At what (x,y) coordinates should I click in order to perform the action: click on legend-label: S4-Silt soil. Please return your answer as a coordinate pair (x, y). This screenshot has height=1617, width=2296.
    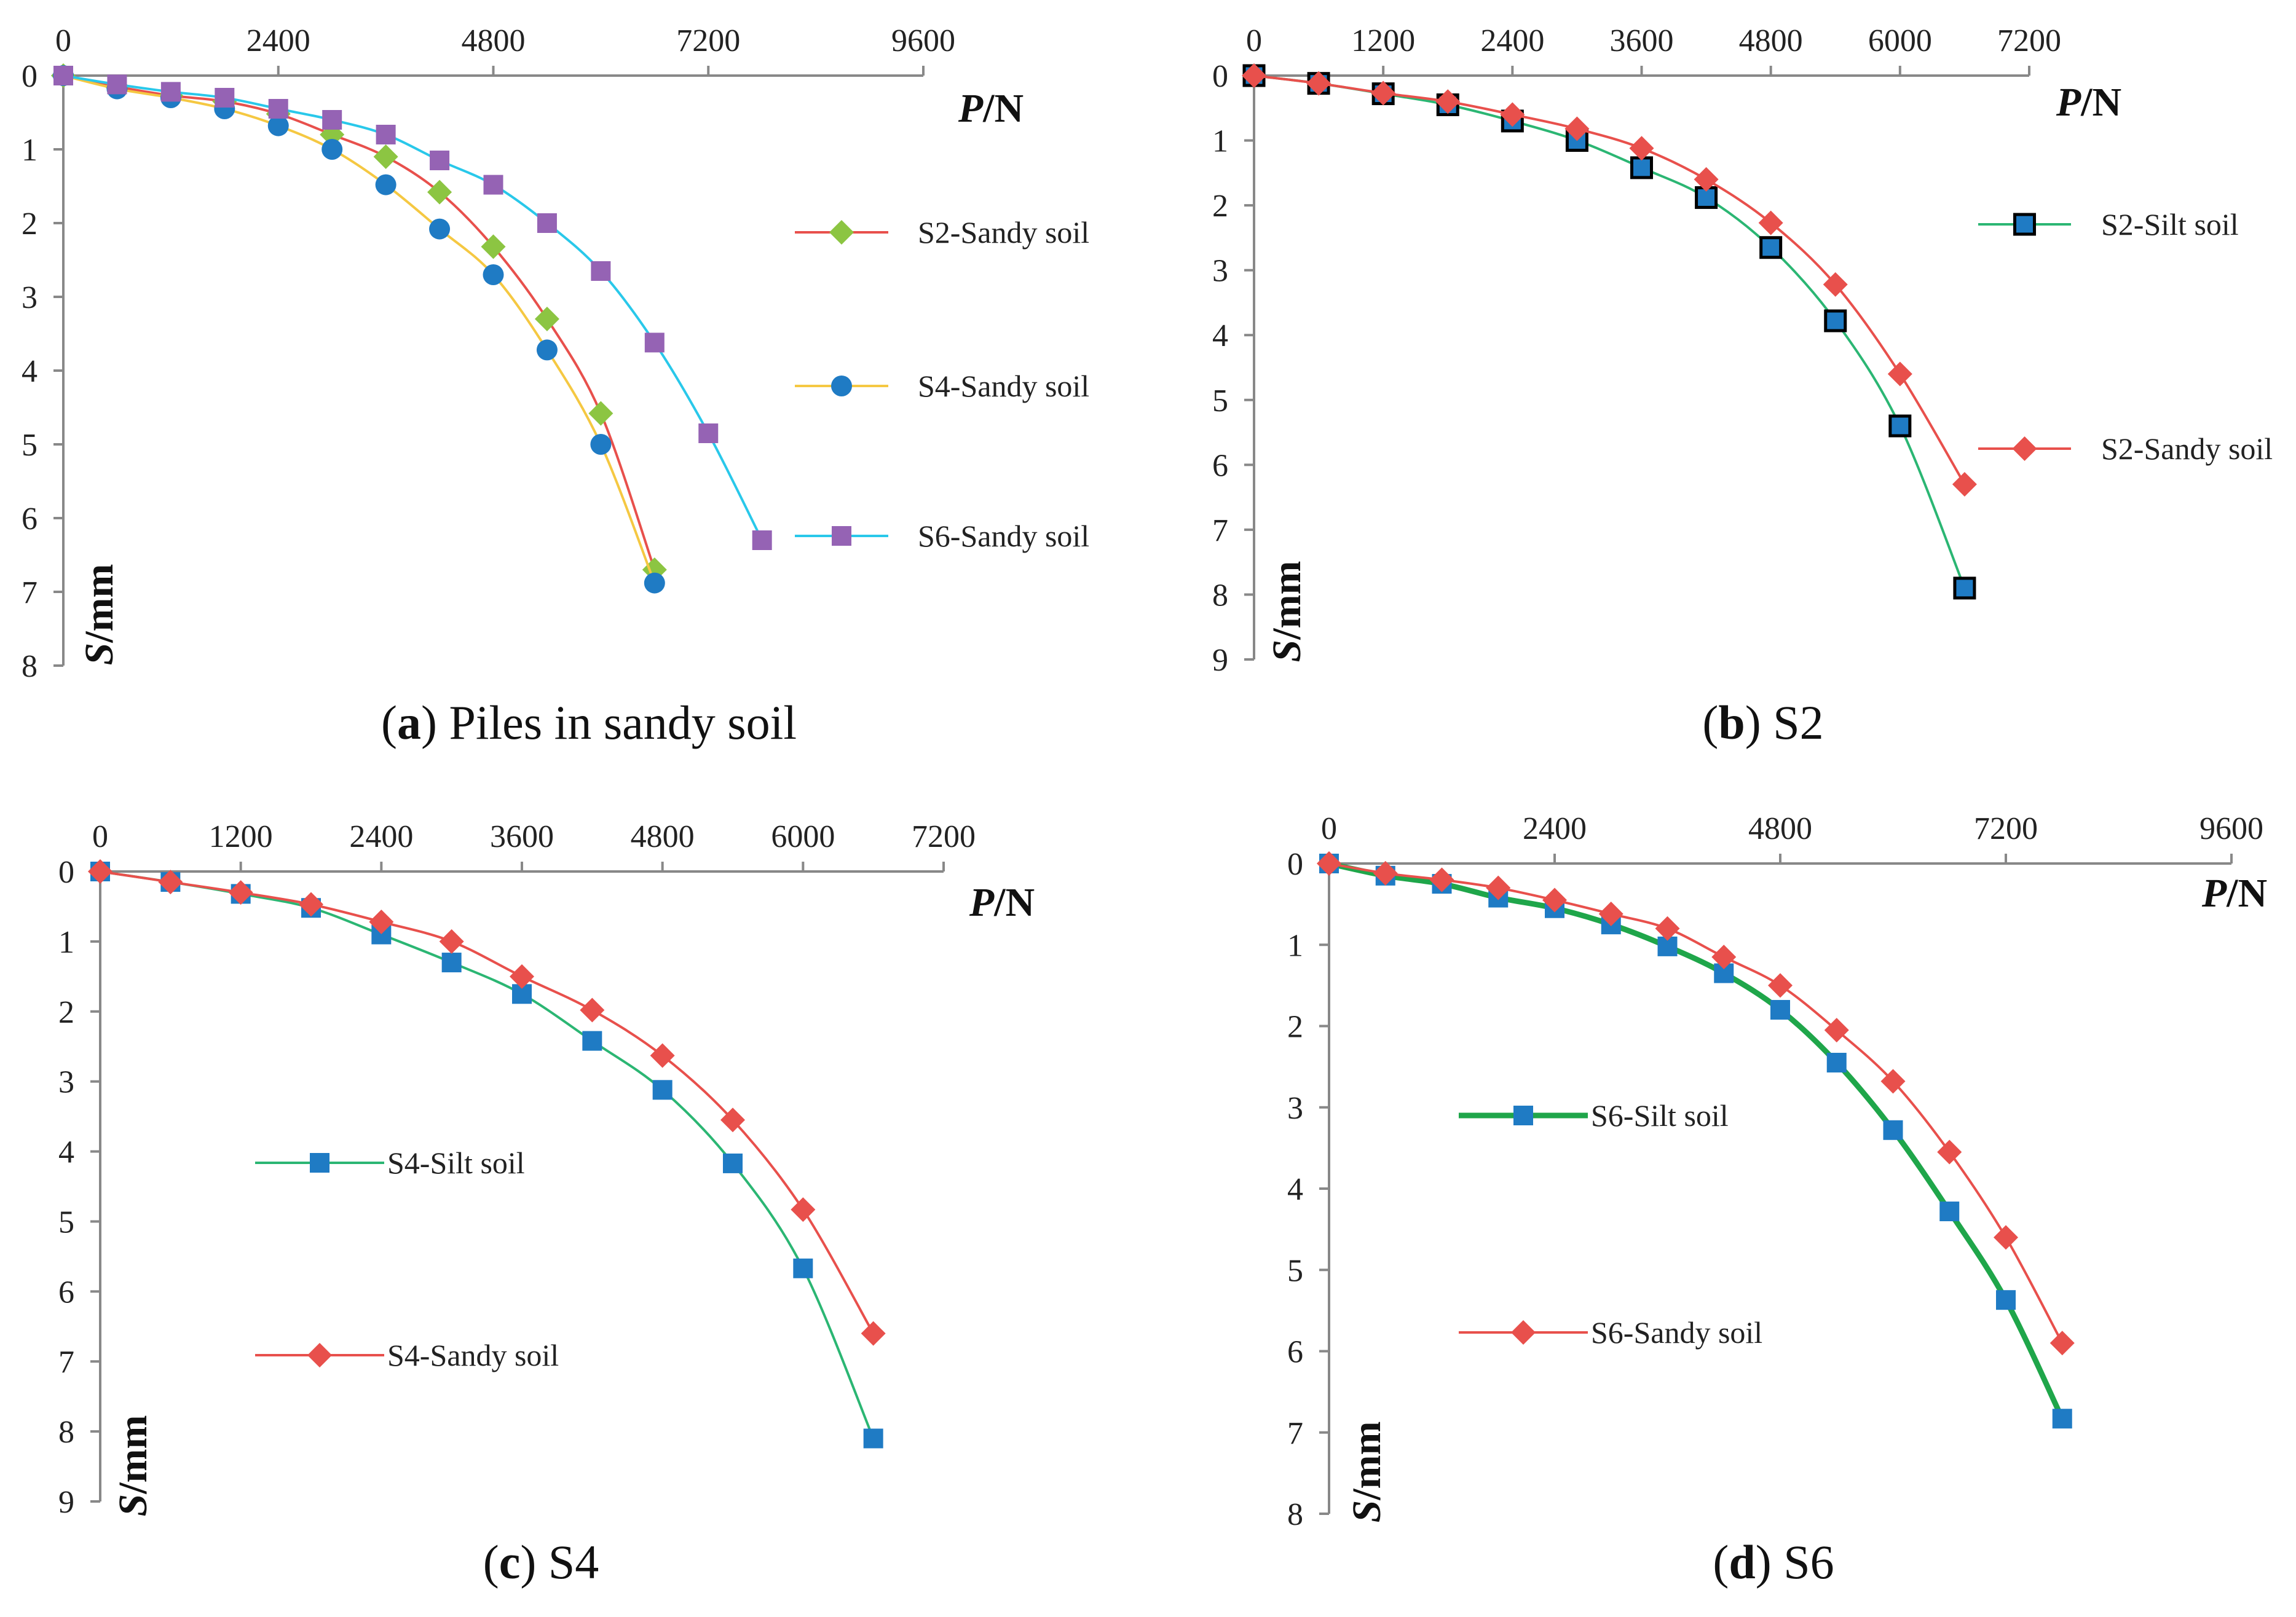
    Looking at the image, I should click on (456, 1163).